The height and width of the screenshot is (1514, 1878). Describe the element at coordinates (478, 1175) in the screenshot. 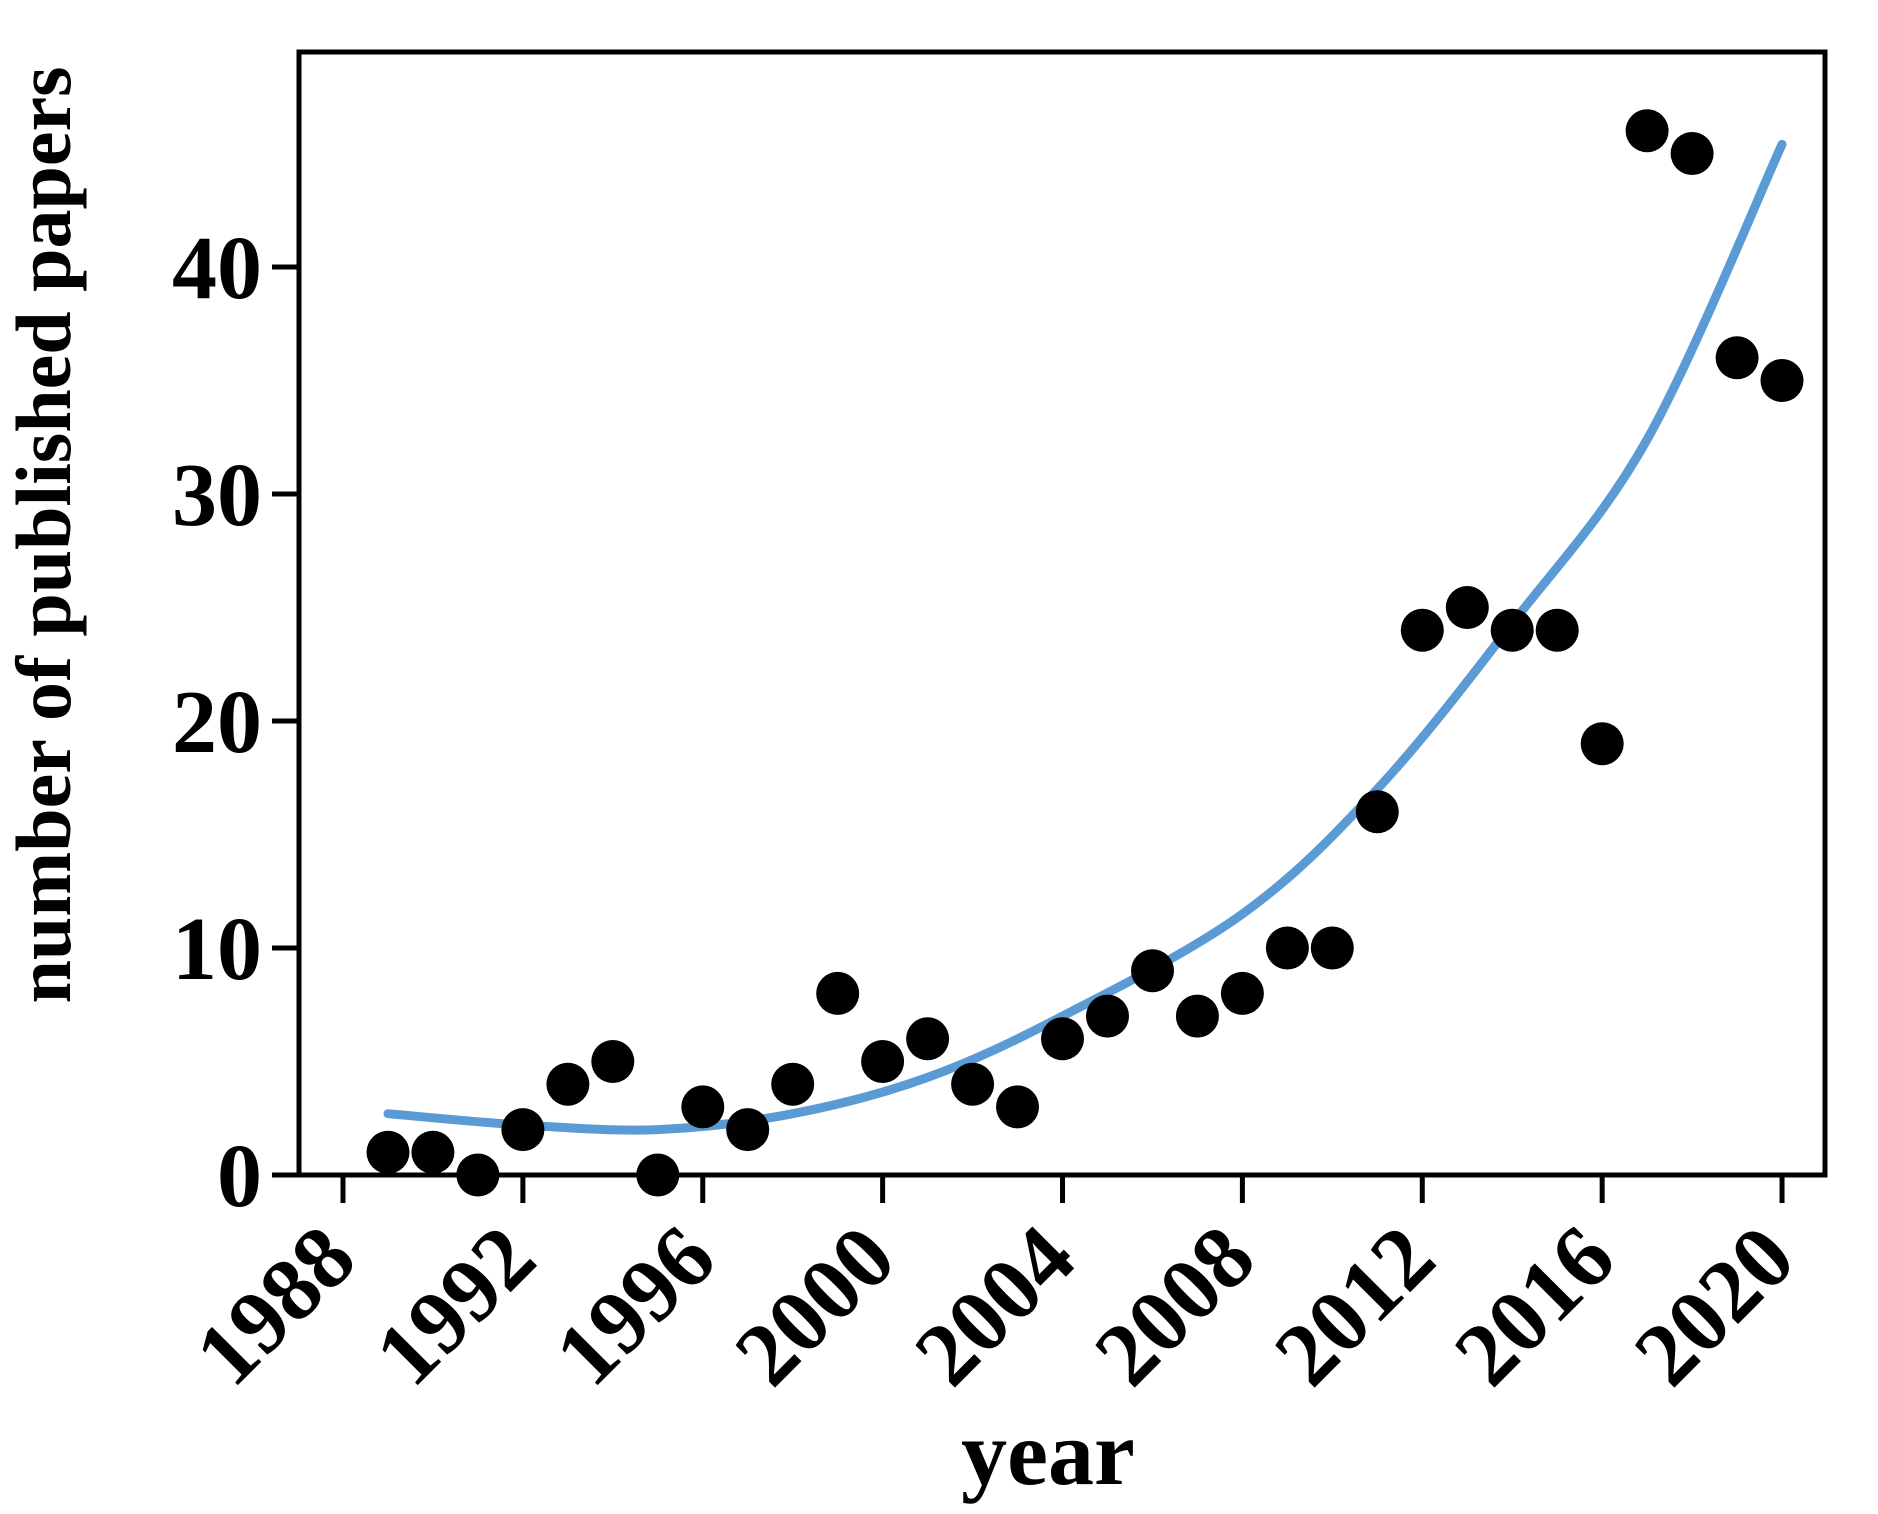

I see `data-point-1991` at that location.